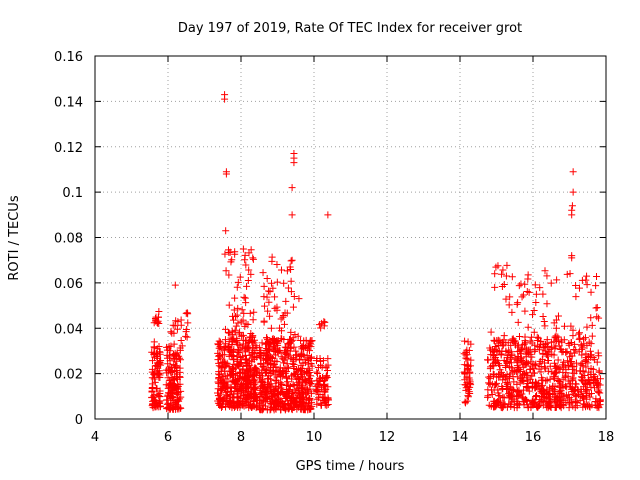  I want to click on y-tick-label: 0.02, so click(68, 375).